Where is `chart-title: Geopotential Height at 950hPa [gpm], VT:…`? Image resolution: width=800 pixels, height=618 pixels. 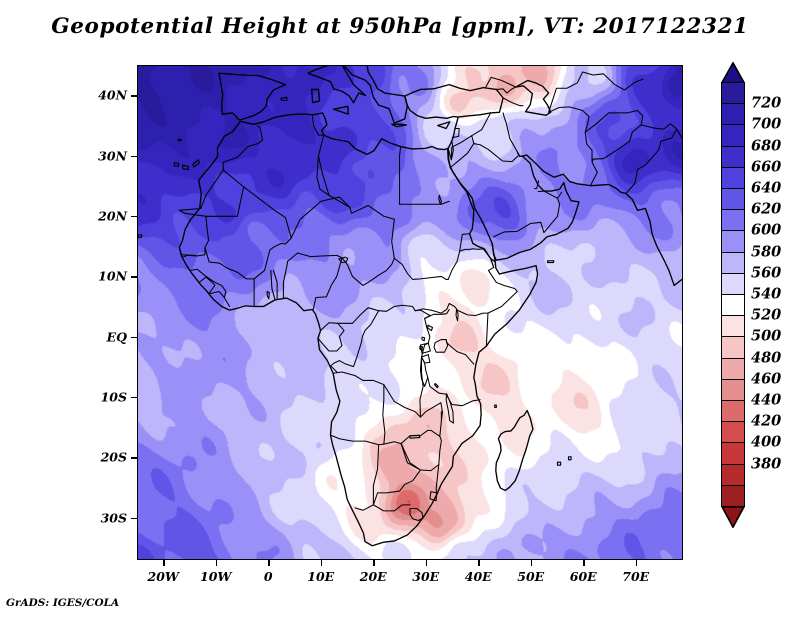 chart-title: Geopotential Height at 950hPa [gpm], VT:… is located at coordinates (400, 26).